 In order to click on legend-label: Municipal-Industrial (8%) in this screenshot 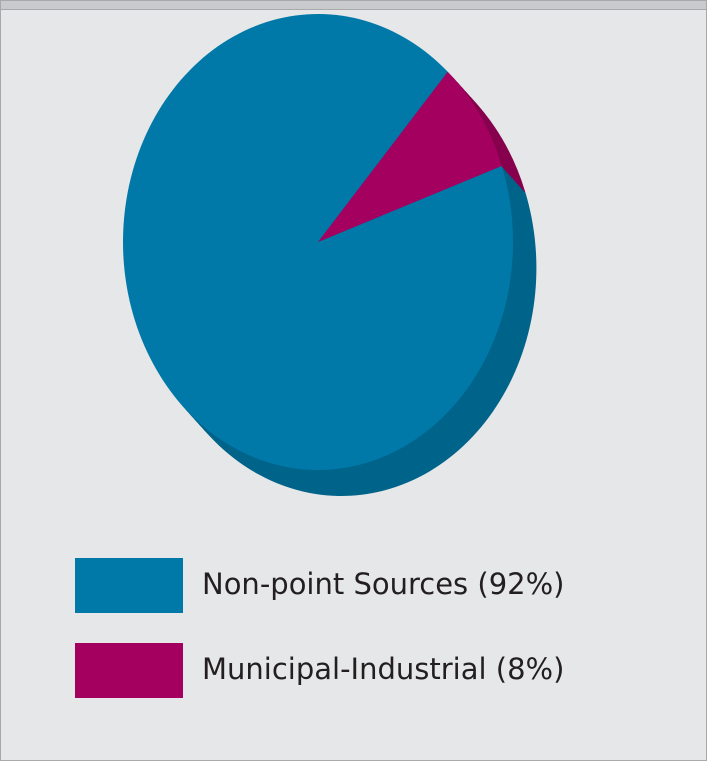, I will do `click(383, 669)`.